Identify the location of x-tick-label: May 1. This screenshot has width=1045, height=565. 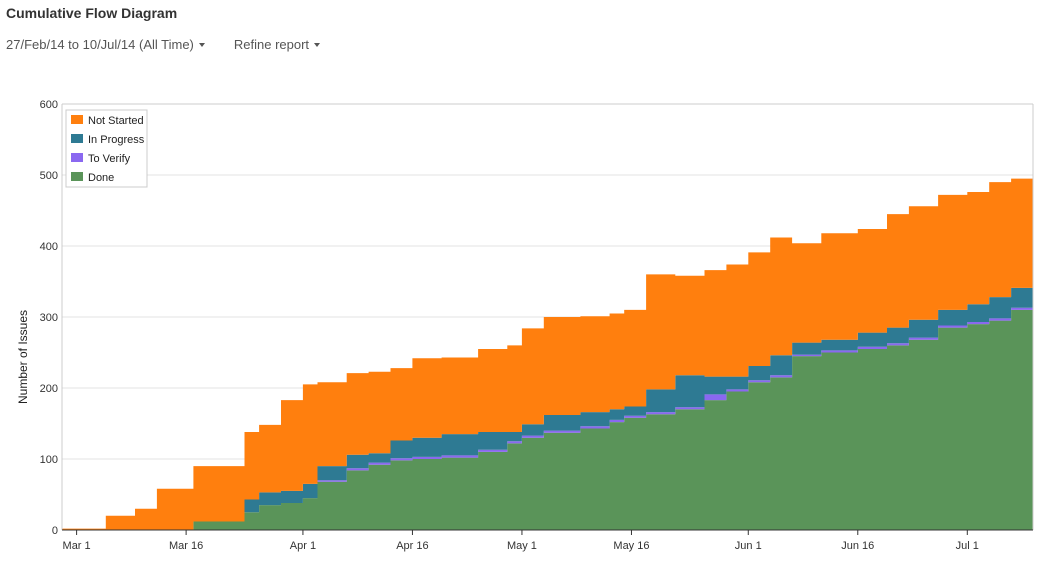
(522, 546).